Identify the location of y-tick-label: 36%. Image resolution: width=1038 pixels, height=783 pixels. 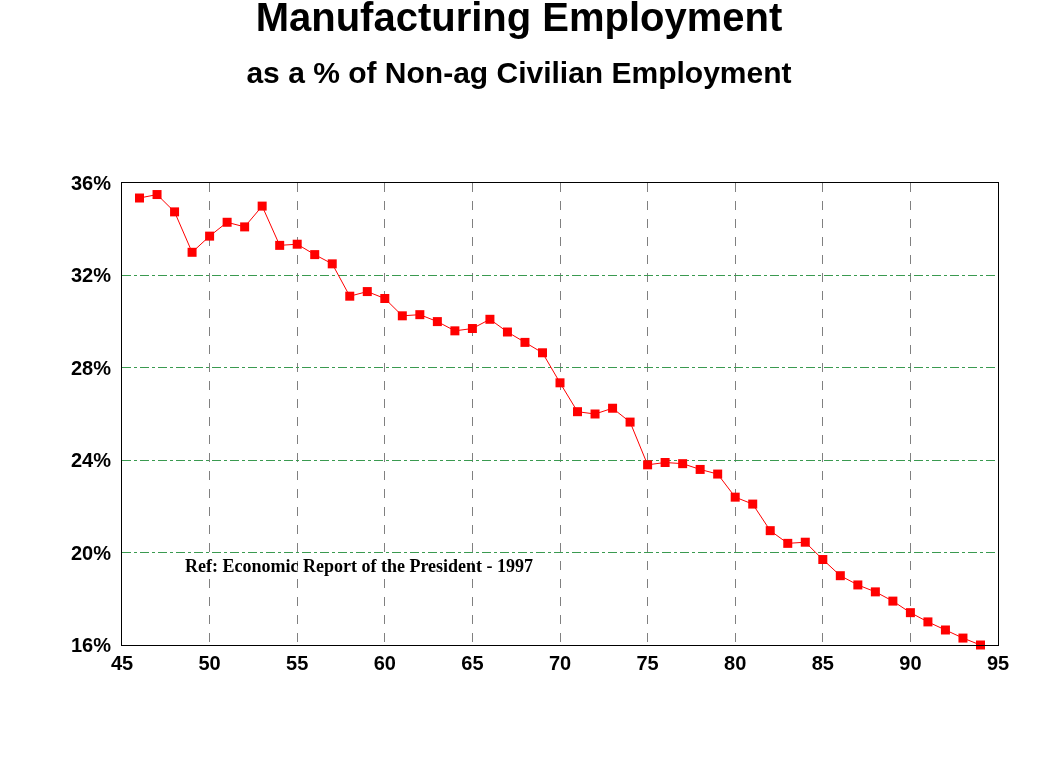
(91, 183).